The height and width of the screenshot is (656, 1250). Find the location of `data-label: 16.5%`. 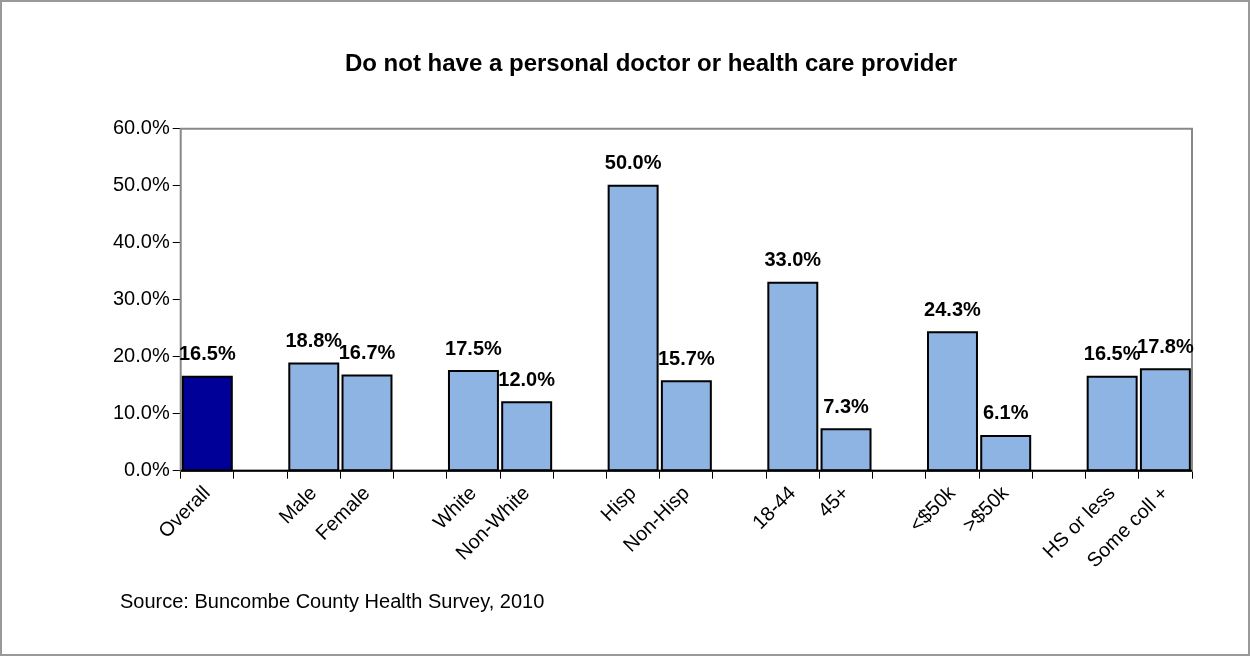

data-label: 16.5% is located at coordinates (207, 353).